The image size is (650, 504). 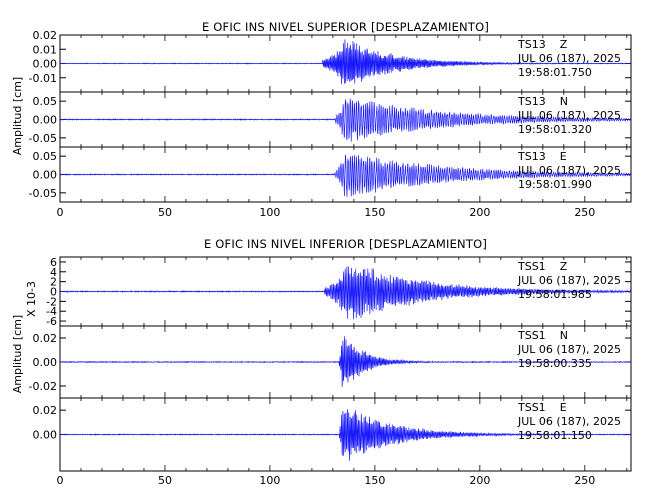 What do you see at coordinates (43, 78) in the screenshot?
I see `y-tick-label: -0.01` at bounding box center [43, 78].